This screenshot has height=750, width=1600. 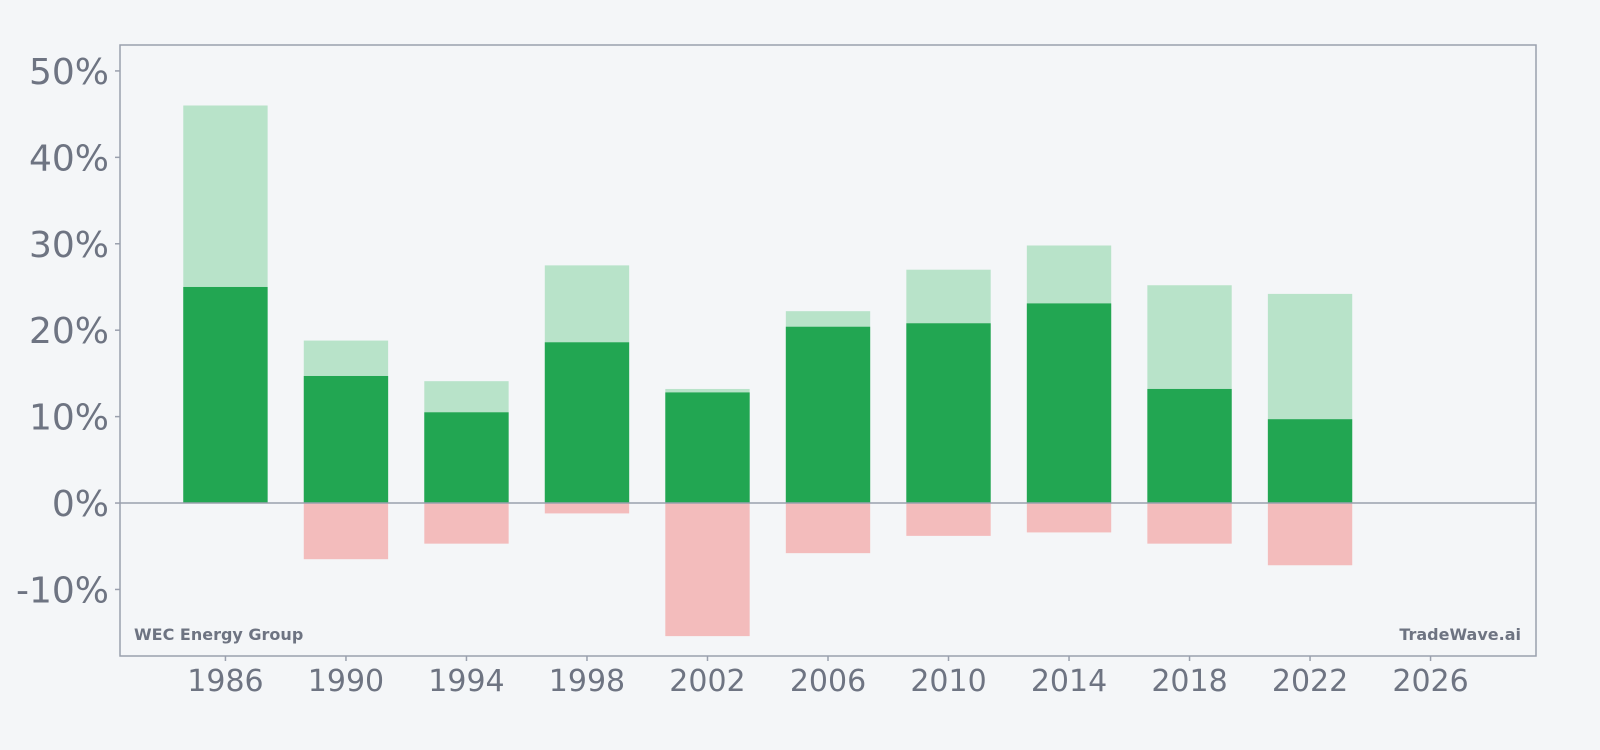 What do you see at coordinates (1189, 681) in the screenshot?
I see `x-tick-label: 2018` at bounding box center [1189, 681].